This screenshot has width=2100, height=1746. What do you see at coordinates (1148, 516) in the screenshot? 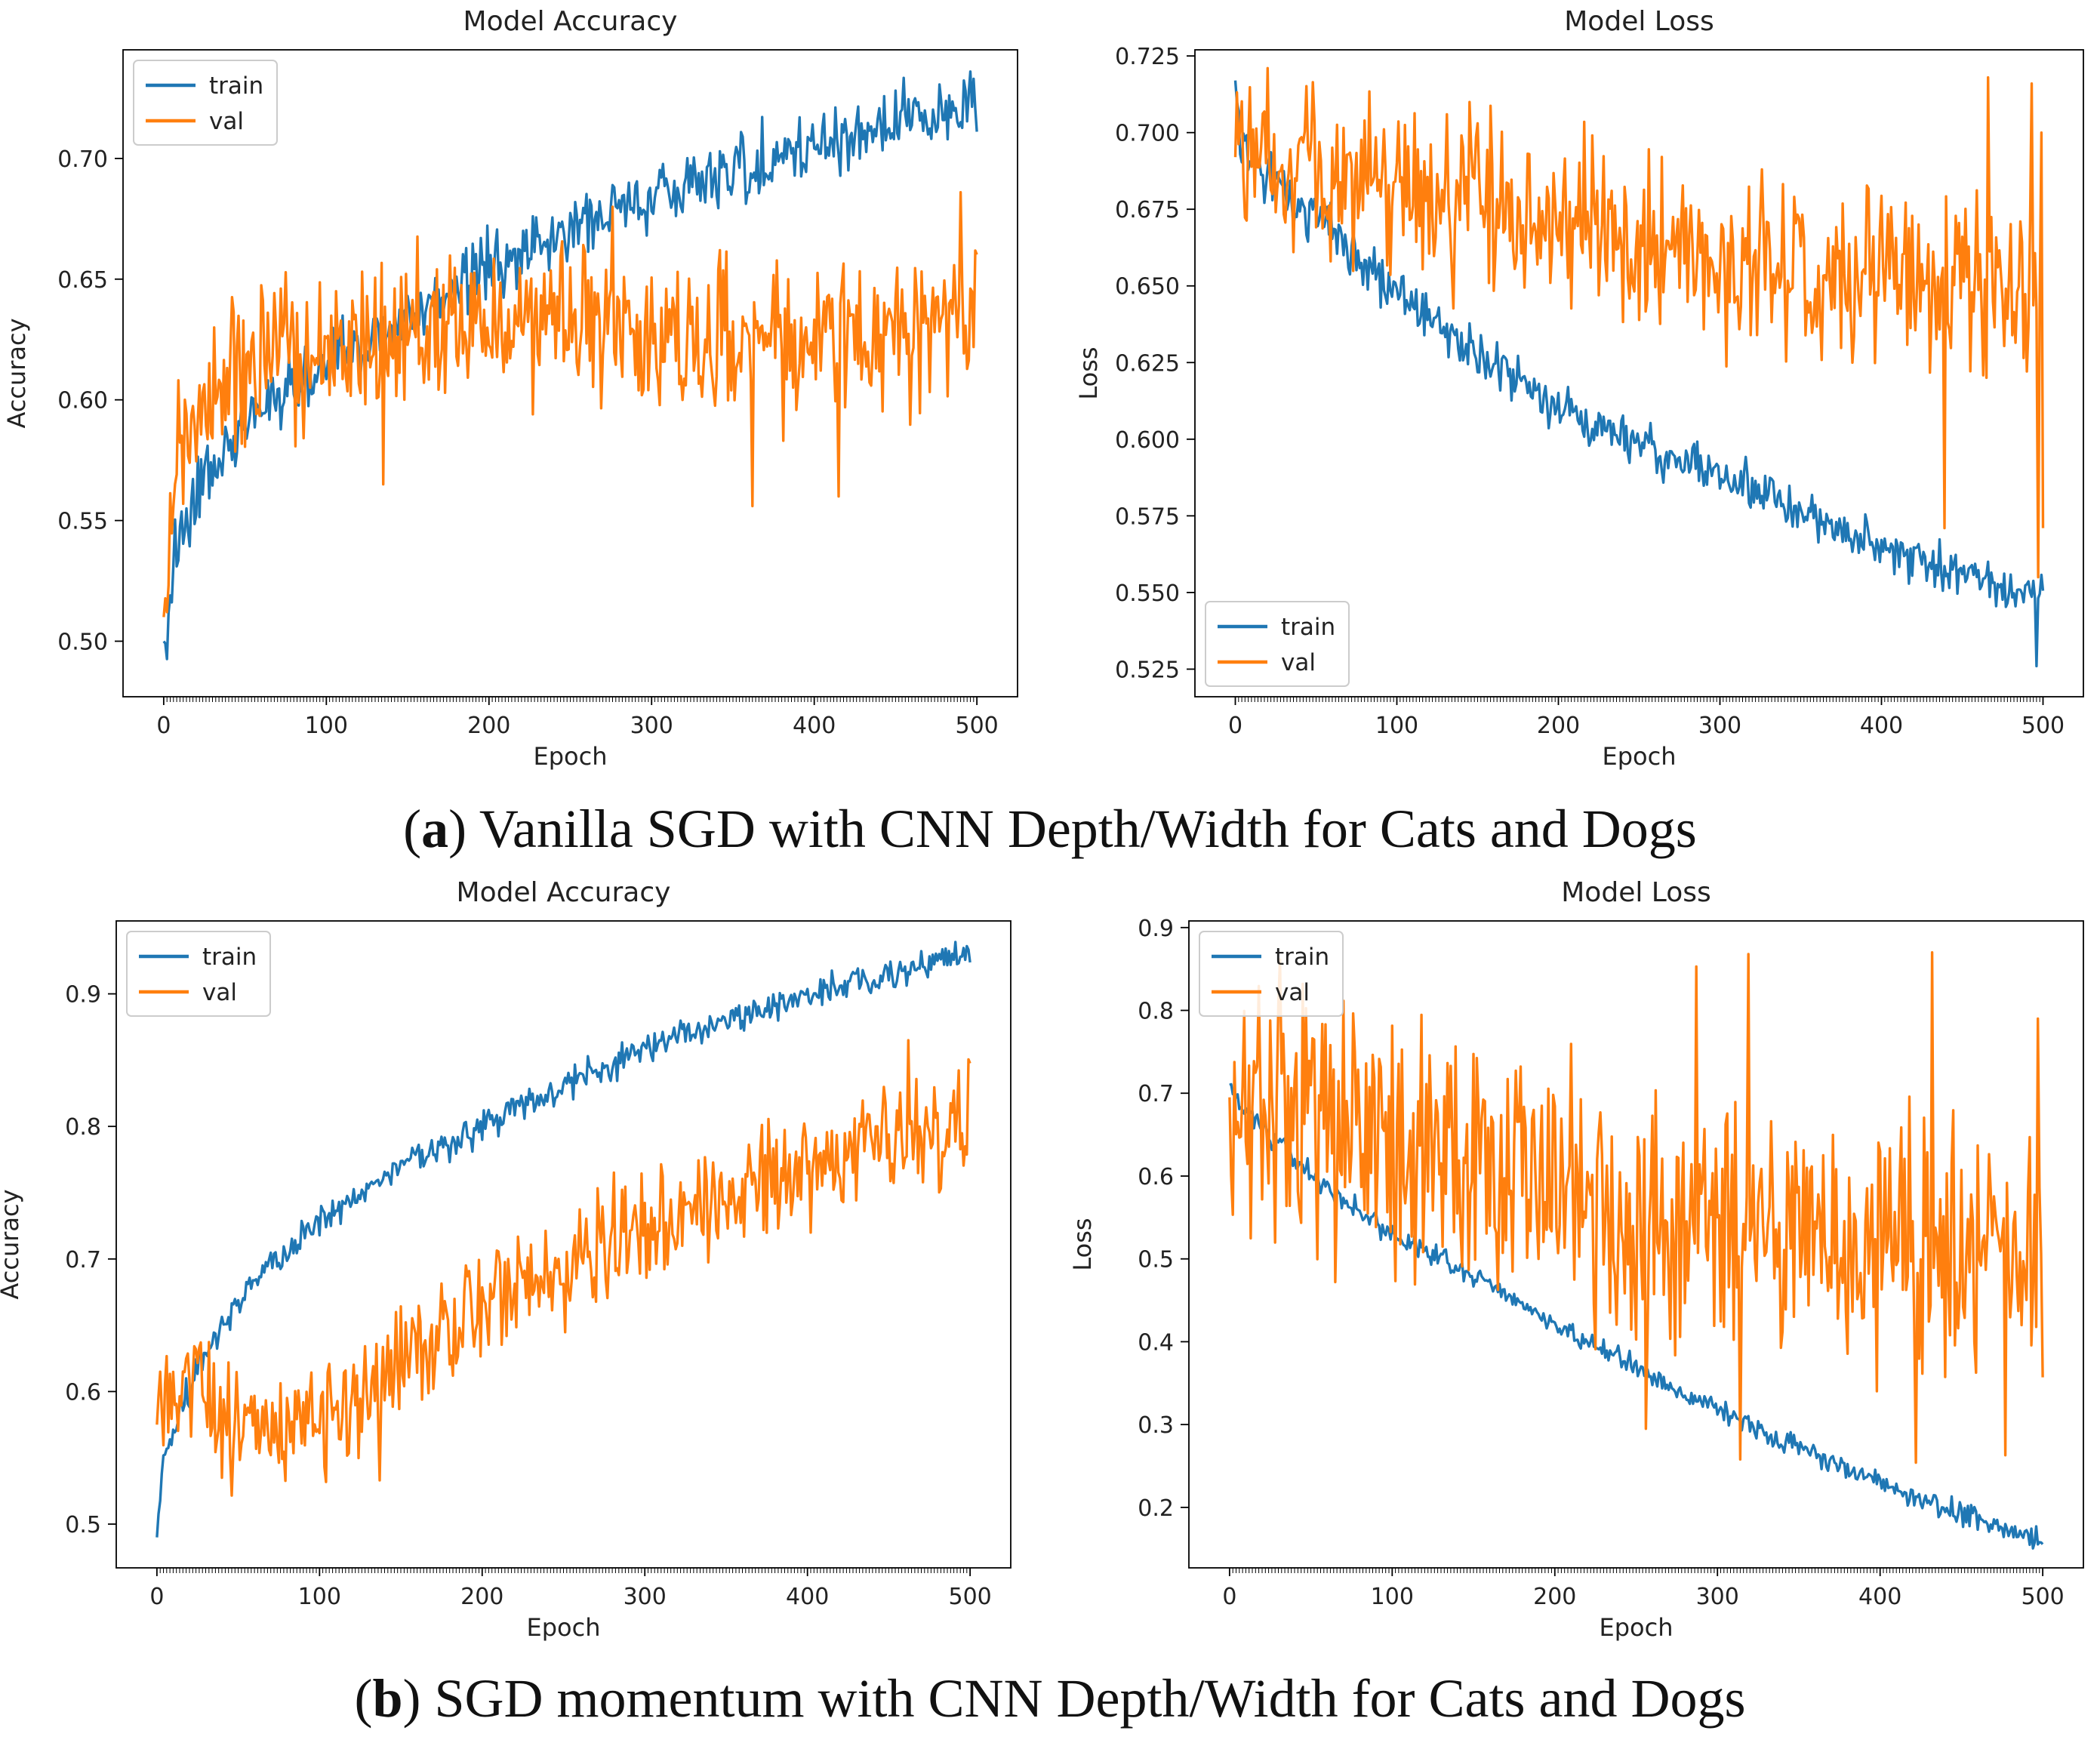
I see `y-tick-label: 0.575` at bounding box center [1148, 516].